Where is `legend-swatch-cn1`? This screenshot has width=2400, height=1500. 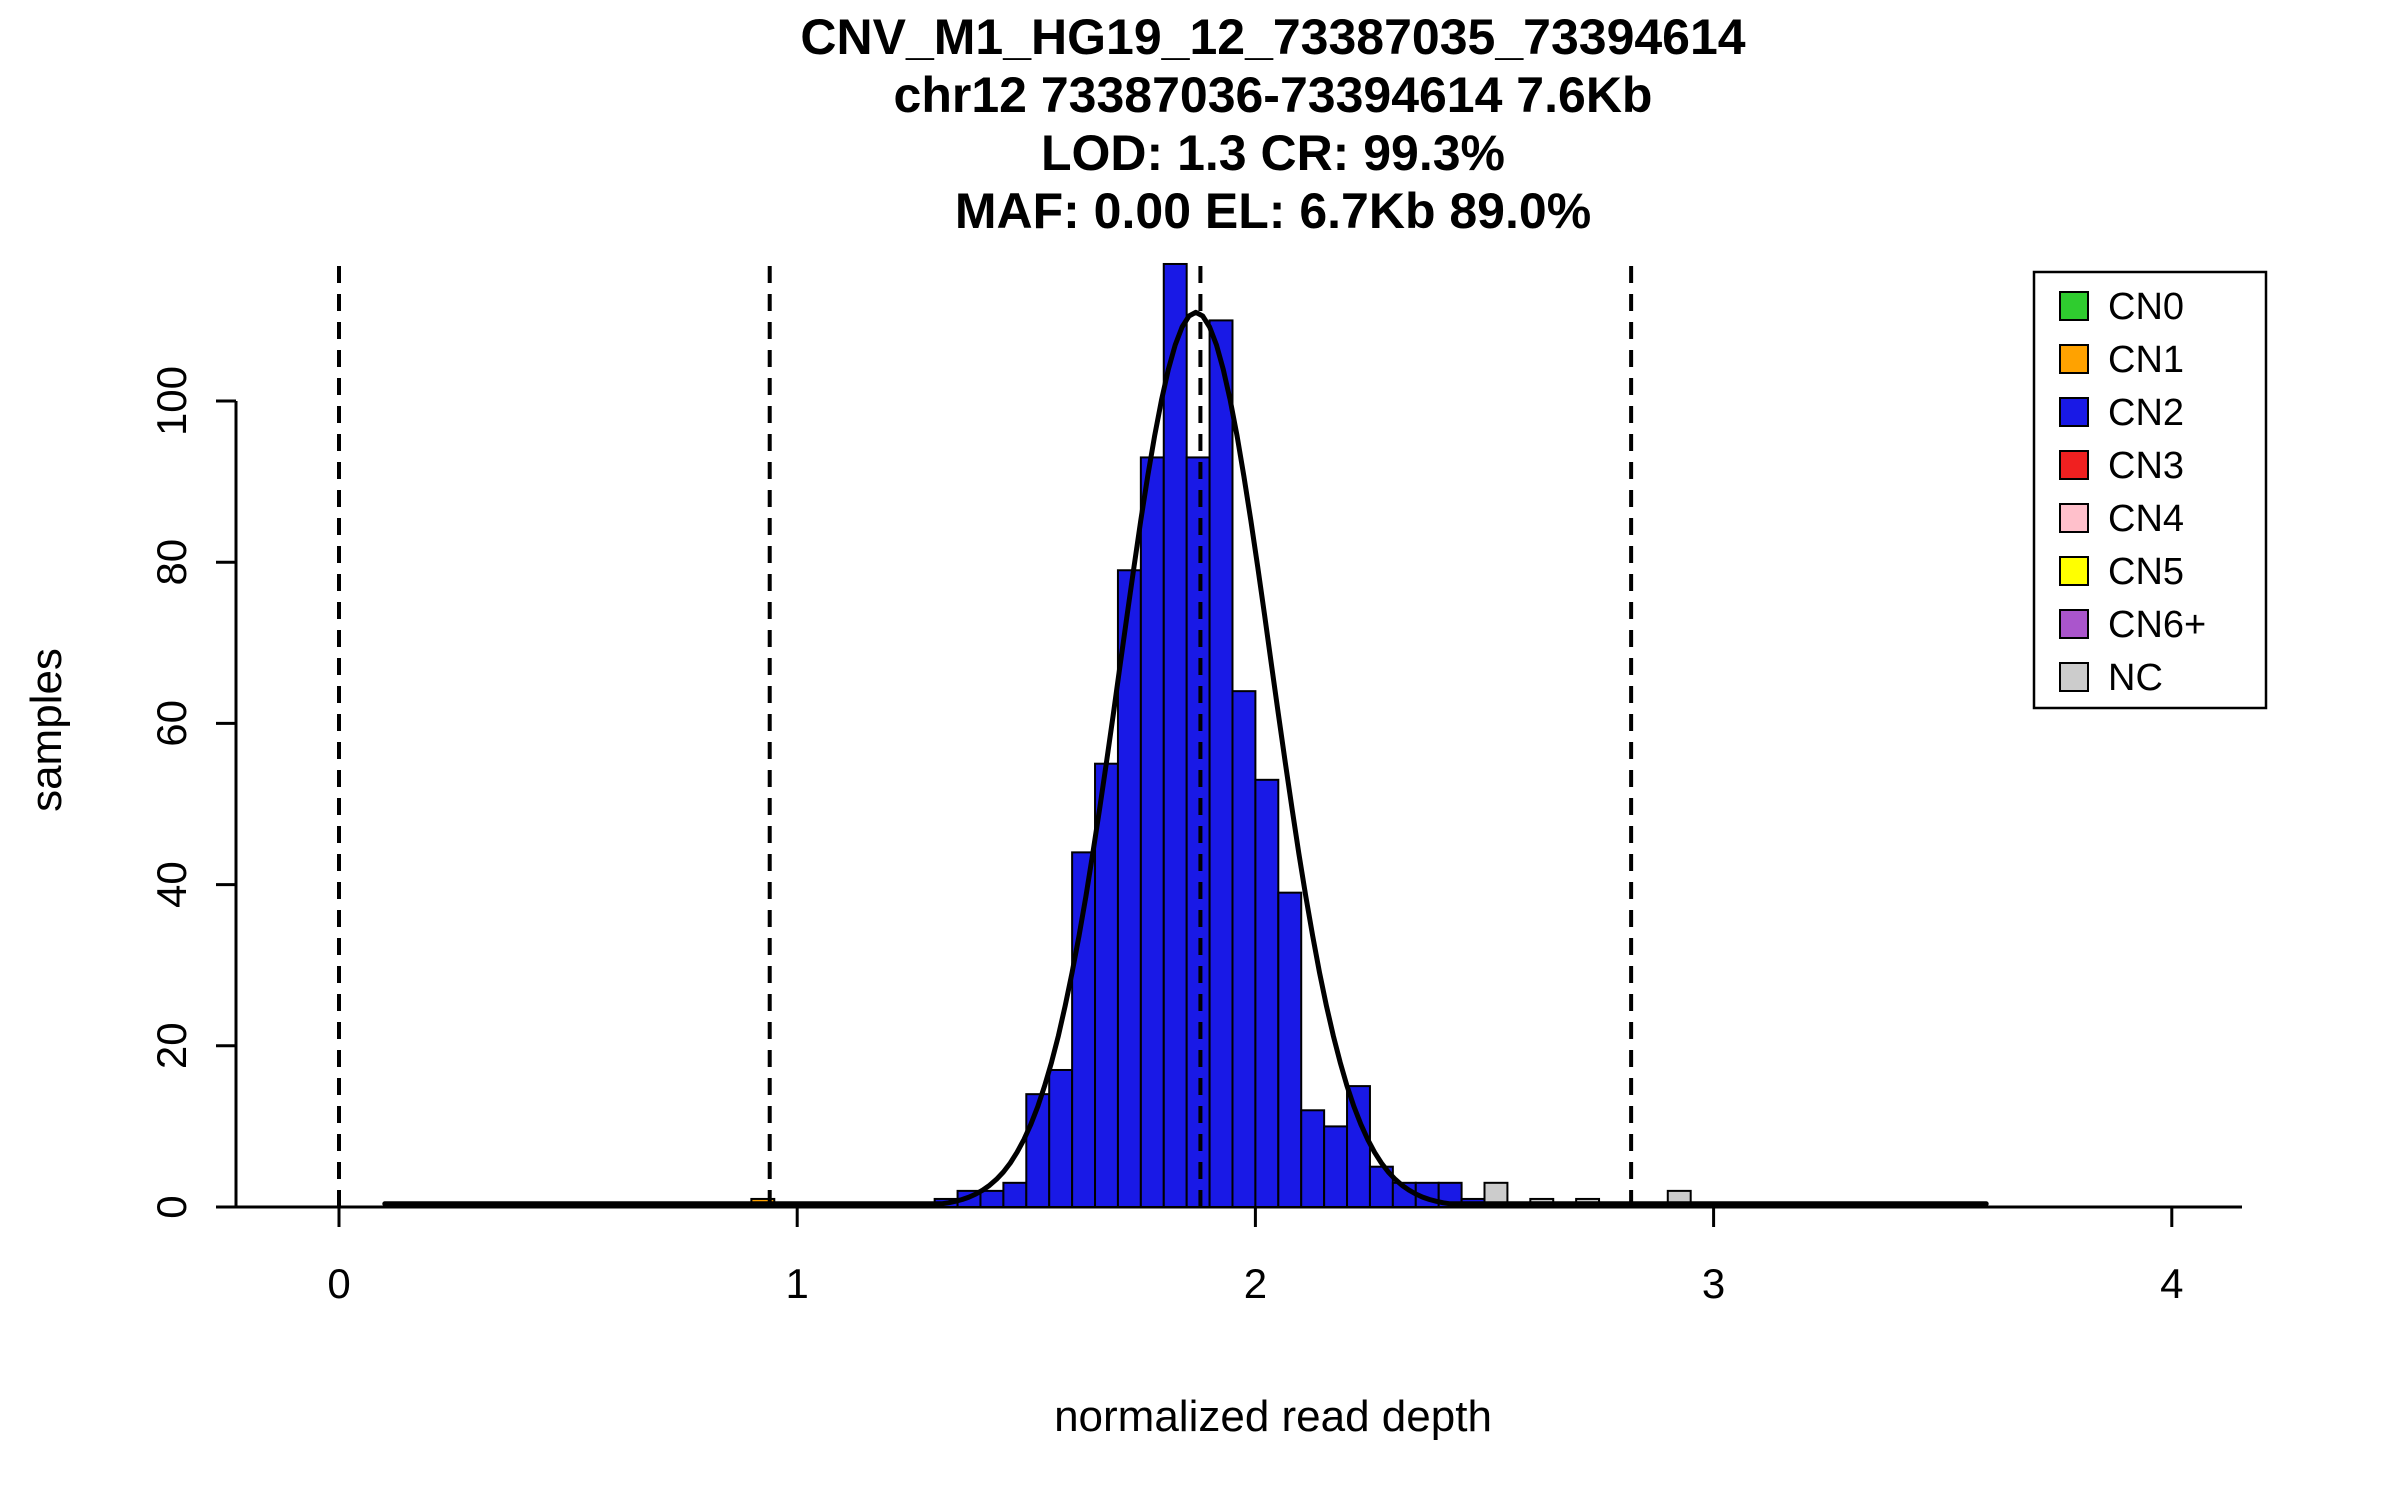
legend-swatch-cn1 is located at coordinates (2074, 359).